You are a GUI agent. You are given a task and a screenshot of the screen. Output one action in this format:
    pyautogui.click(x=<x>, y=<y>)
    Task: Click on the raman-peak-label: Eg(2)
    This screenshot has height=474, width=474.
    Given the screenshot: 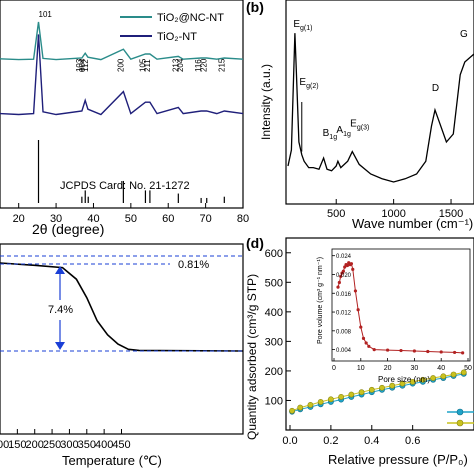 What is the action you would take?
    pyautogui.click(x=308, y=83)
    